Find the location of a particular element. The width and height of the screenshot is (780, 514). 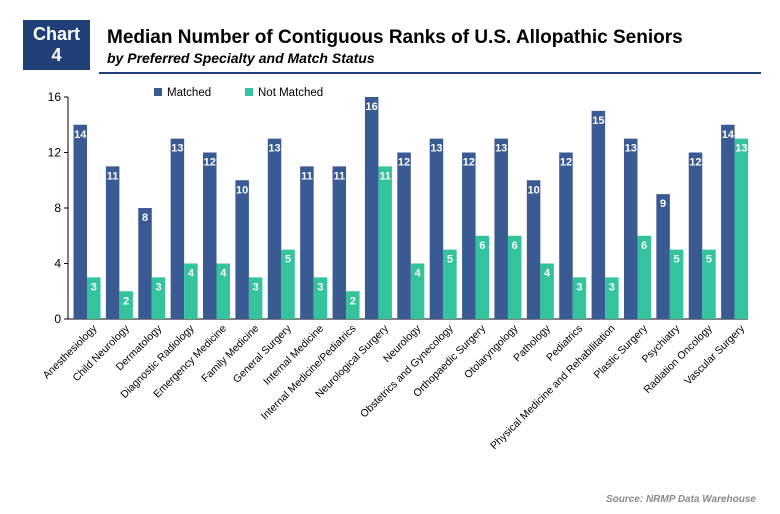

category-label: General Surgery is located at coordinates (262, 353).